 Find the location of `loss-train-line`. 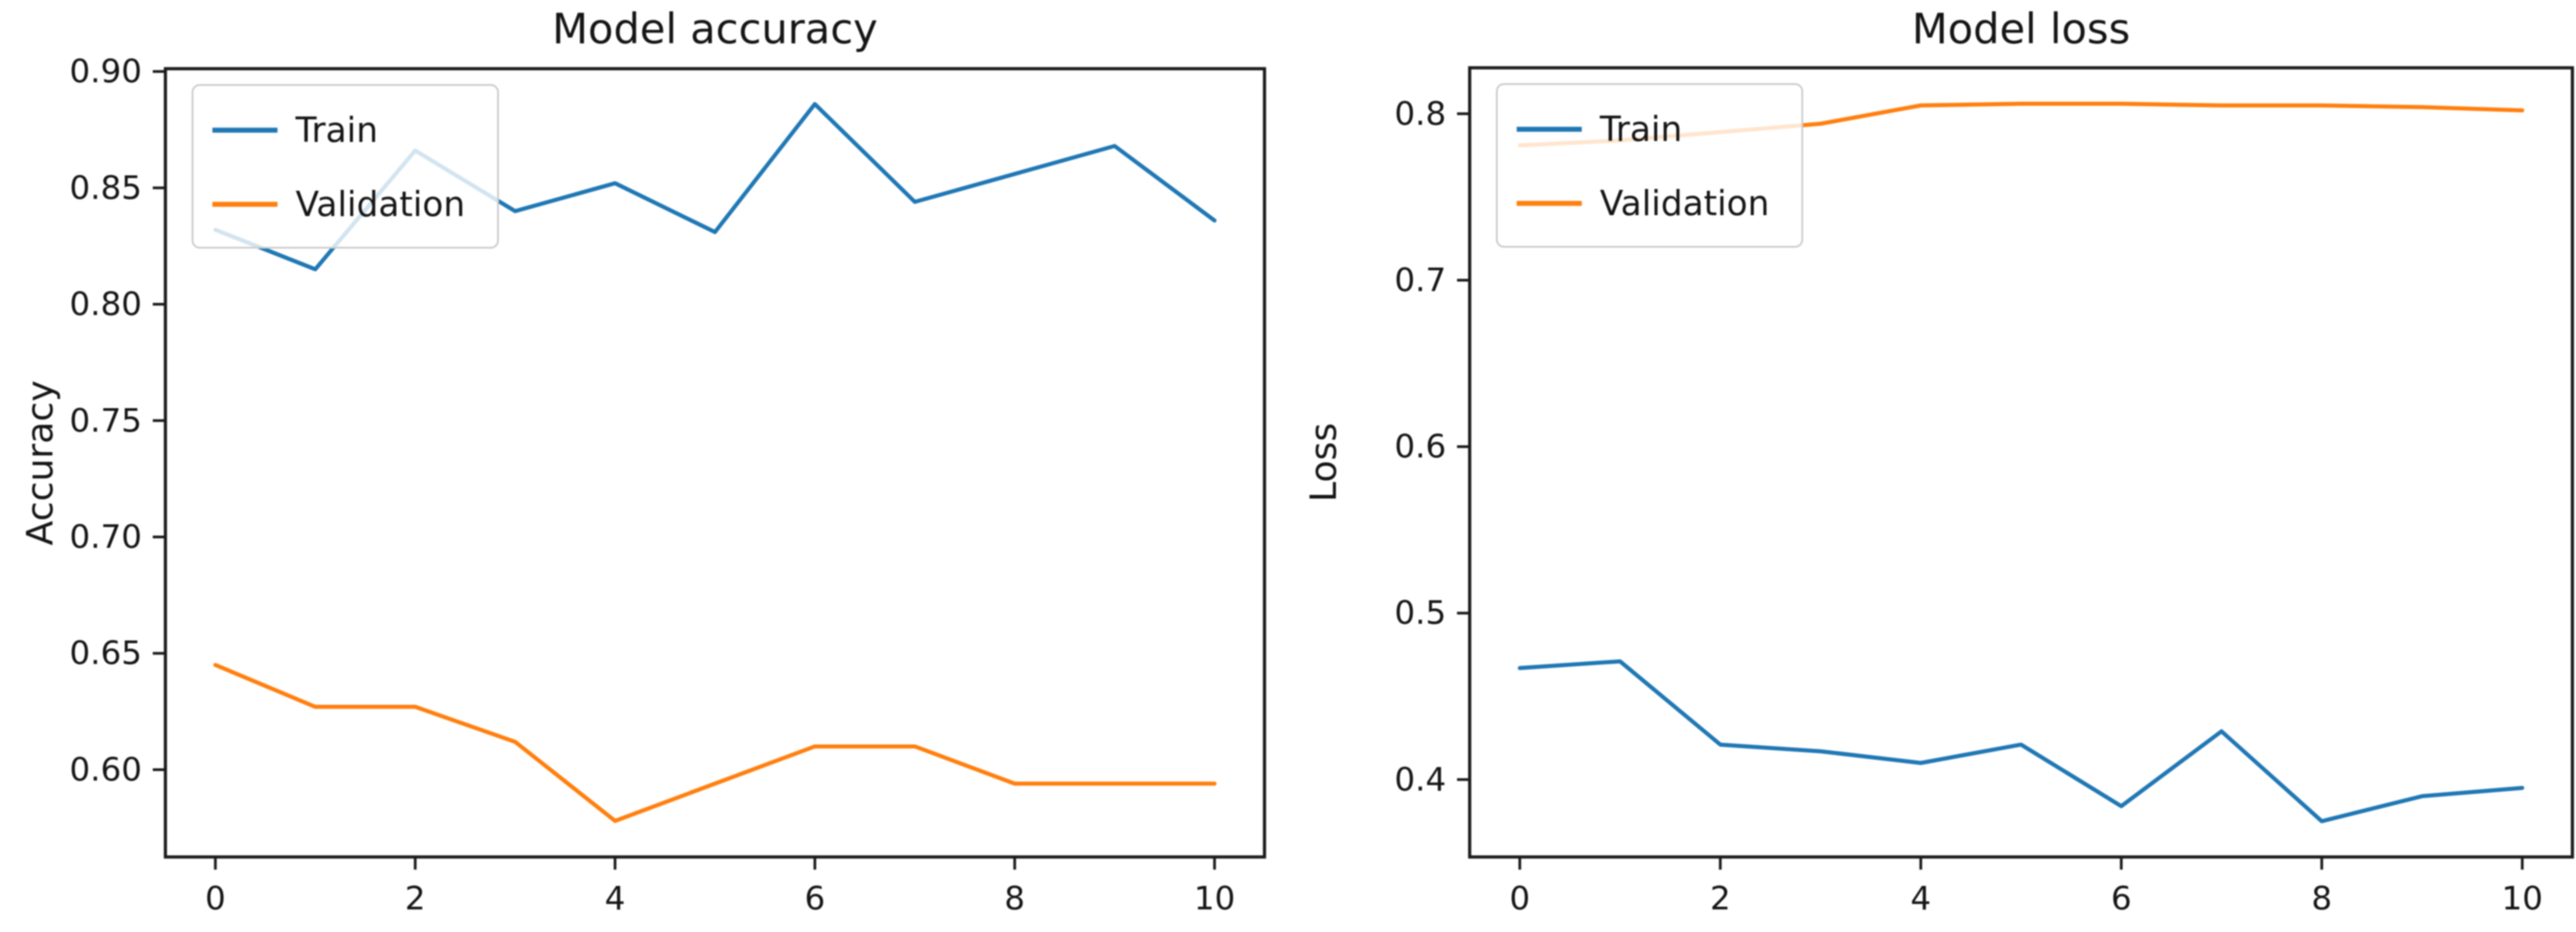

loss-train-line is located at coordinates (2021, 742).